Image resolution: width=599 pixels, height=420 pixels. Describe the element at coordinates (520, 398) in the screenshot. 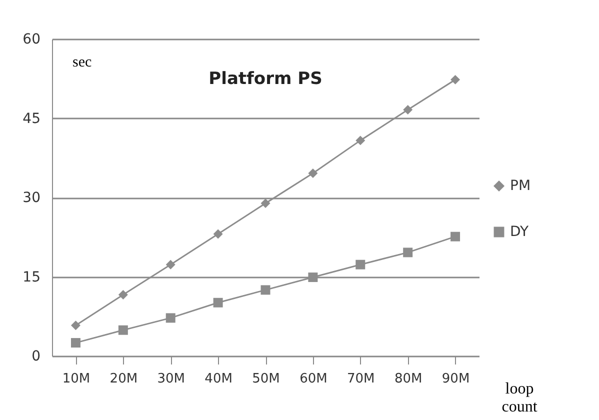

I see `x-axis-title: loop count` at that location.